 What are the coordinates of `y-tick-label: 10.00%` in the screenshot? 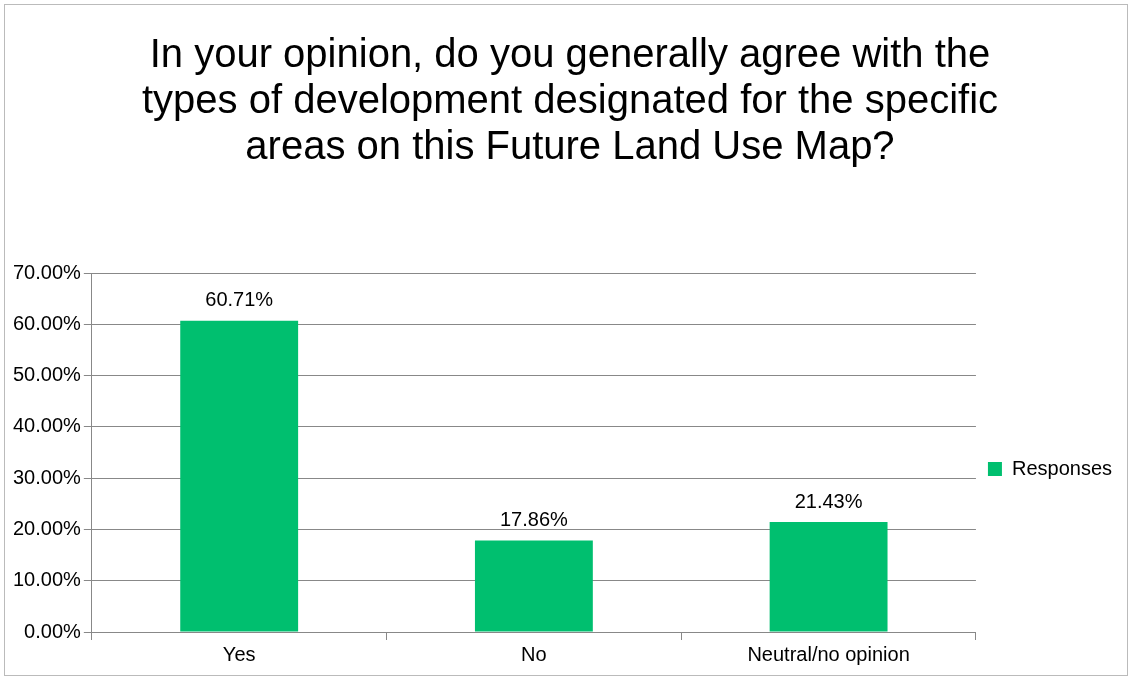 It's located at (47, 579).